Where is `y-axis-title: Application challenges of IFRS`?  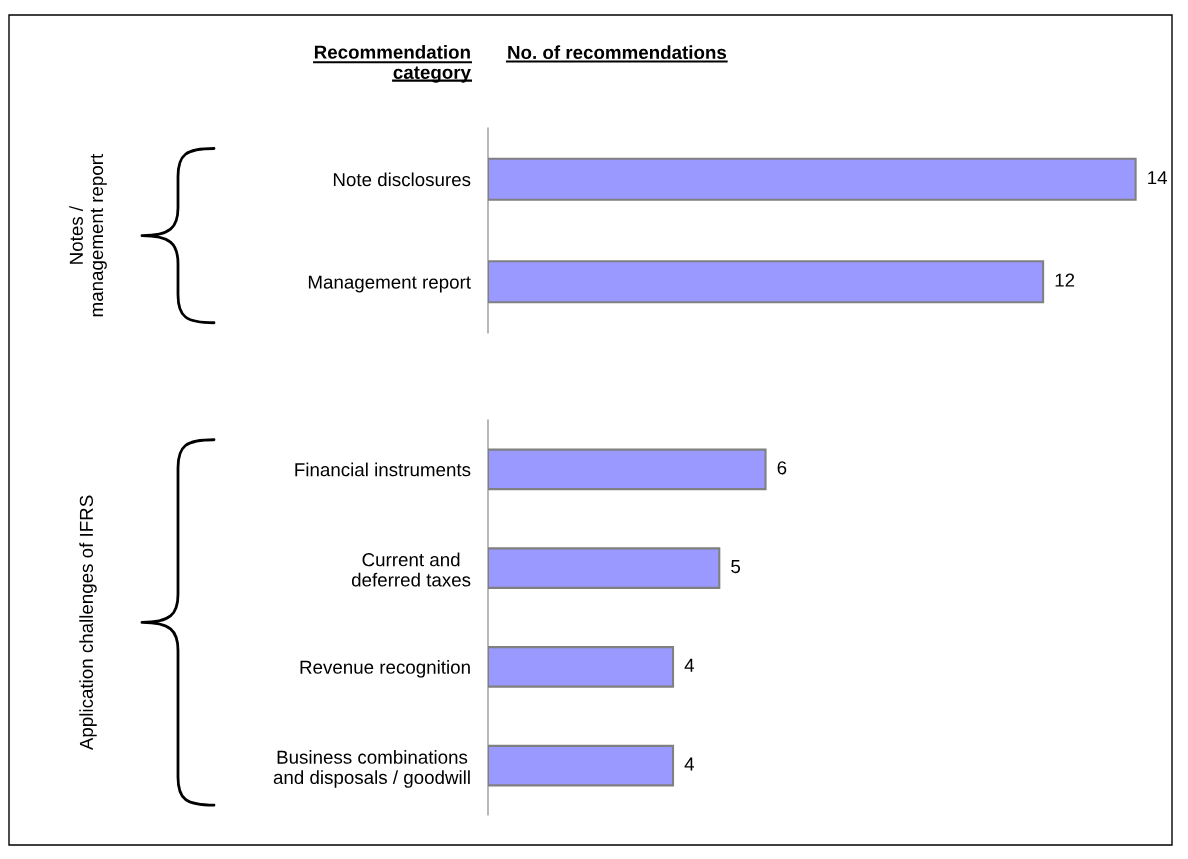
y-axis-title: Application challenges of IFRS is located at coordinates (88, 623).